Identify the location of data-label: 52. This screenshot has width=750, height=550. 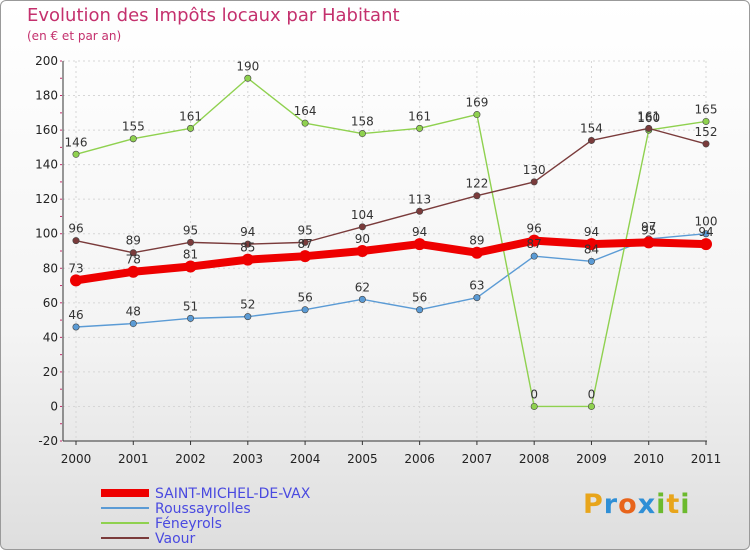
(247, 305).